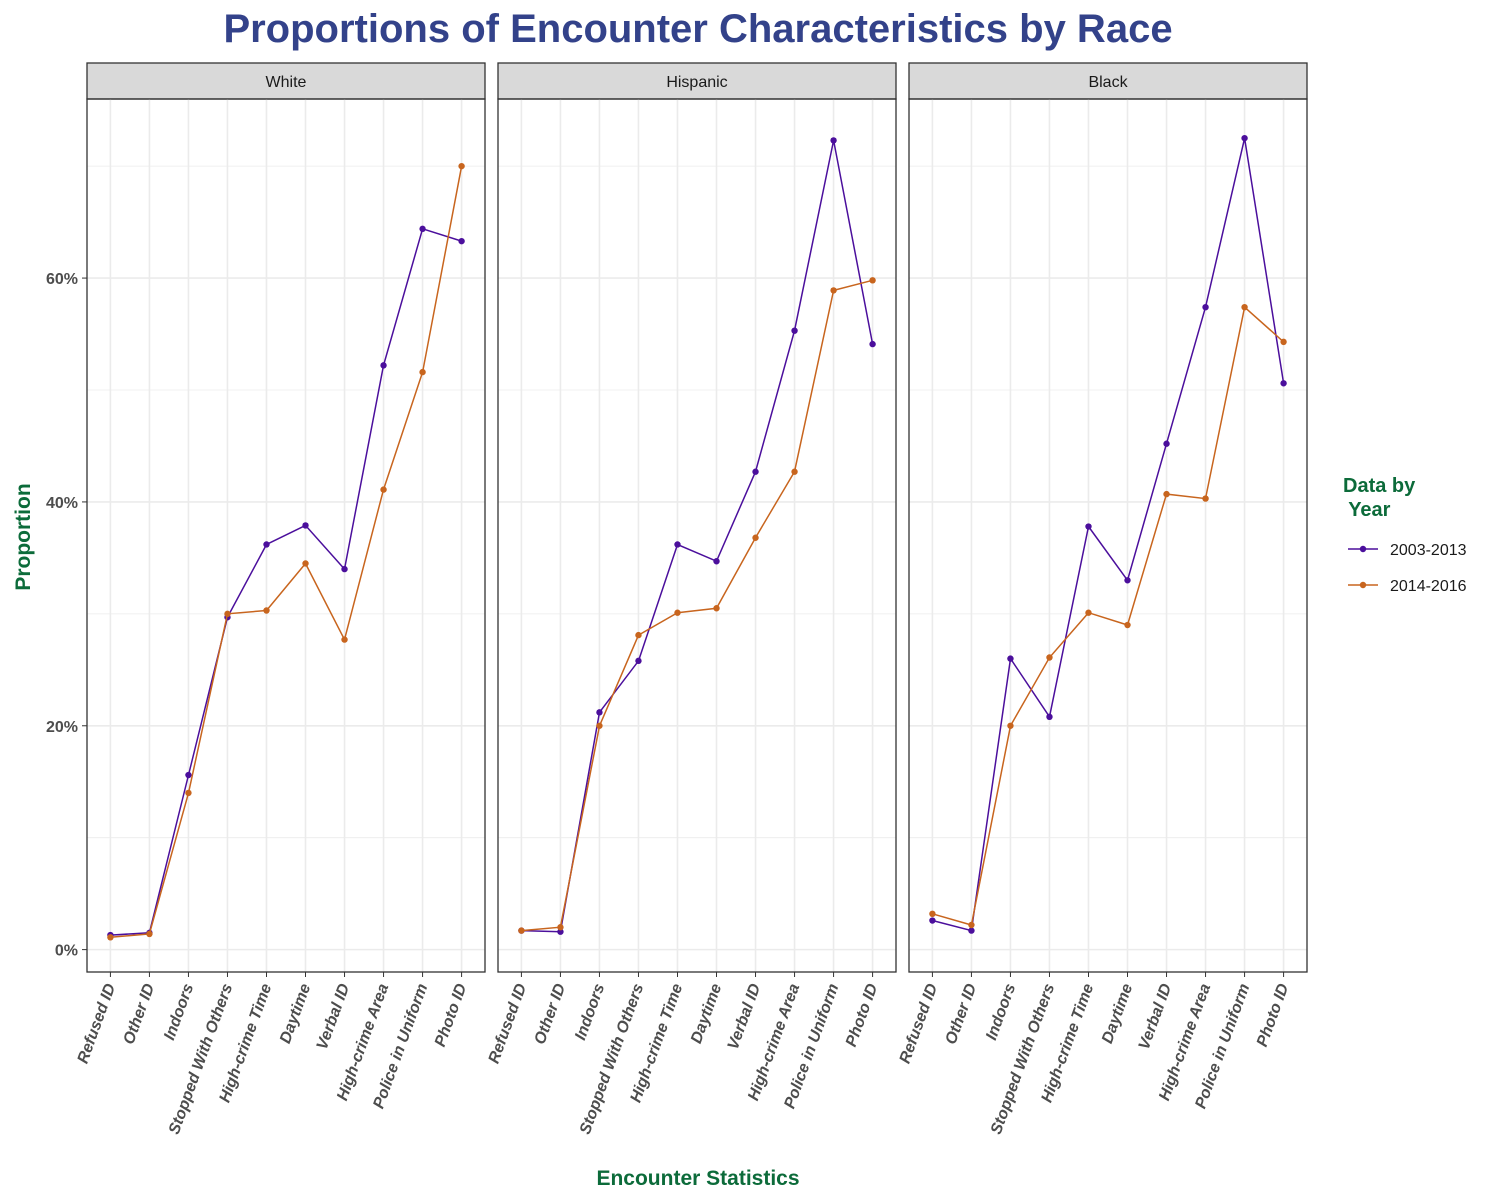 The width and height of the screenshot is (1500, 1200). Describe the element at coordinates (1407, 568) in the screenshot. I see `legend-entries: 2003-2013 2014-2016` at that location.